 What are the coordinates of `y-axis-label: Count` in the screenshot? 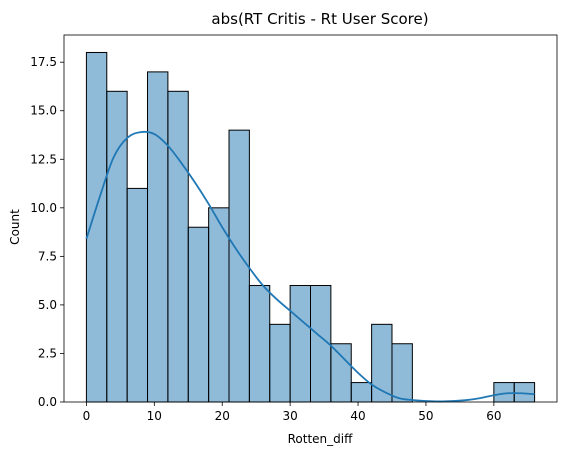 It's located at (15, 227).